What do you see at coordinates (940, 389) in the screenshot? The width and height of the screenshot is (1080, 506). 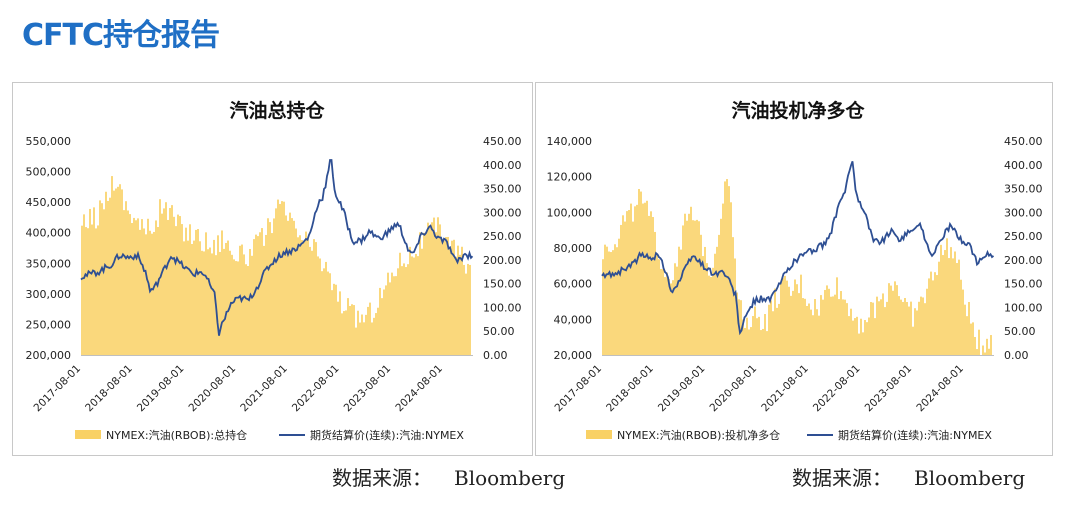 I see `x-axis-tick-label: 2024-08-01` at bounding box center [940, 389].